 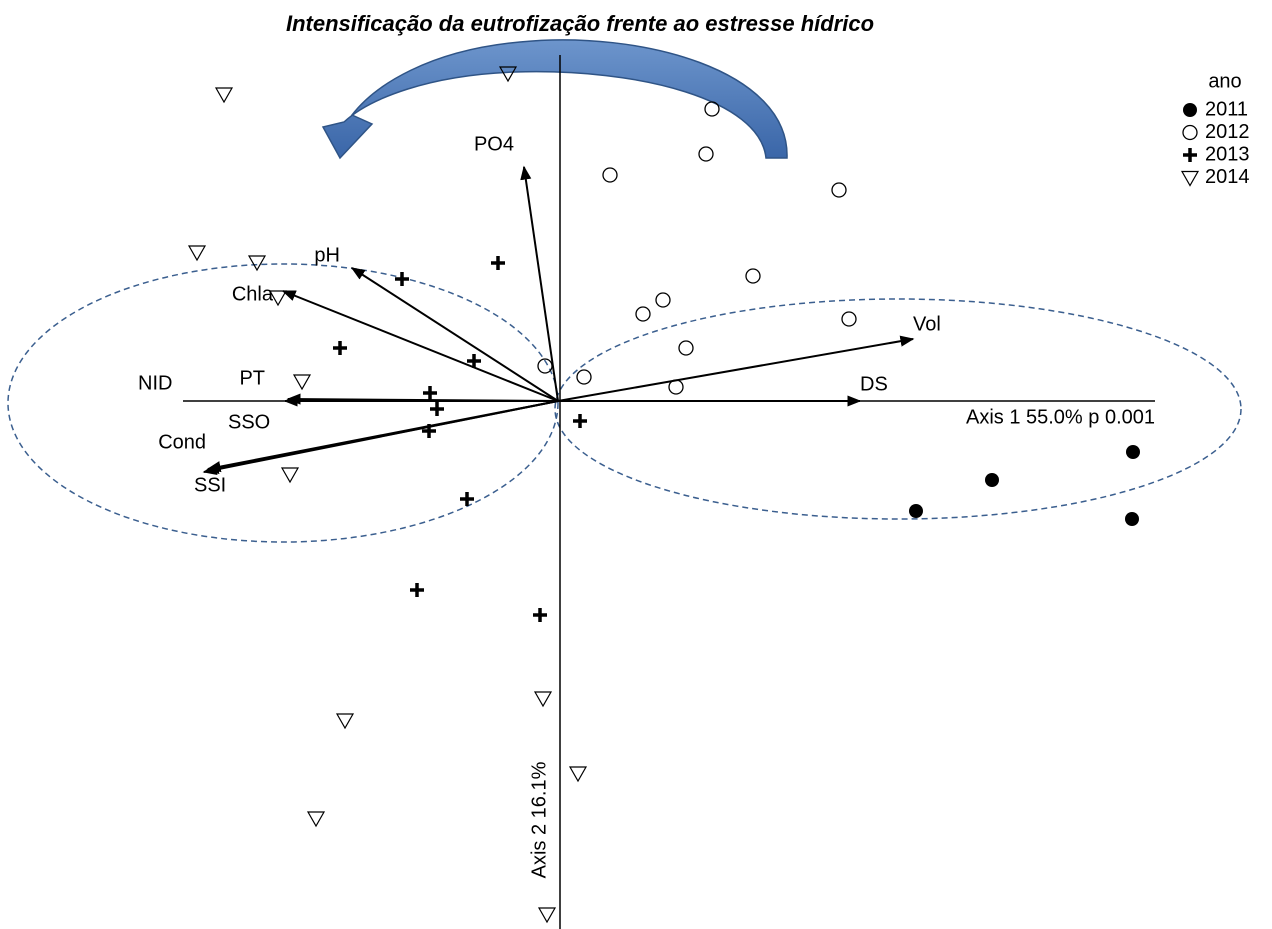 What do you see at coordinates (210, 485) in the screenshot?
I see `vector-label: SSI` at bounding box center [210, 485].